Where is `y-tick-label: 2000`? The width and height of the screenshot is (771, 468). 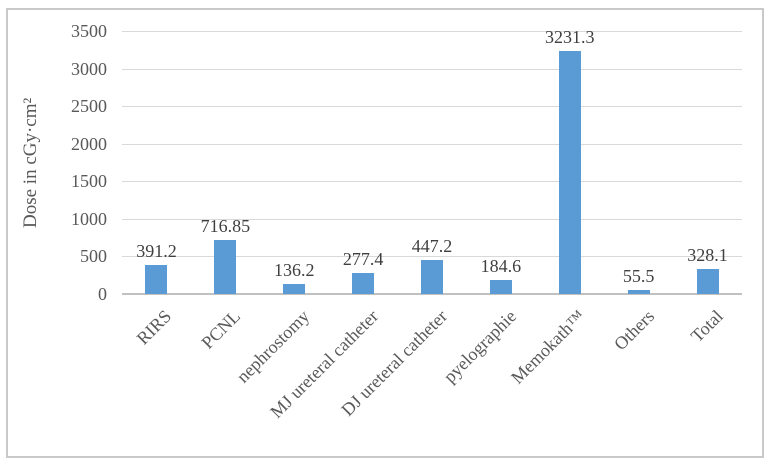 y-tick-label: 2000 is located at coordinates (89, 143).